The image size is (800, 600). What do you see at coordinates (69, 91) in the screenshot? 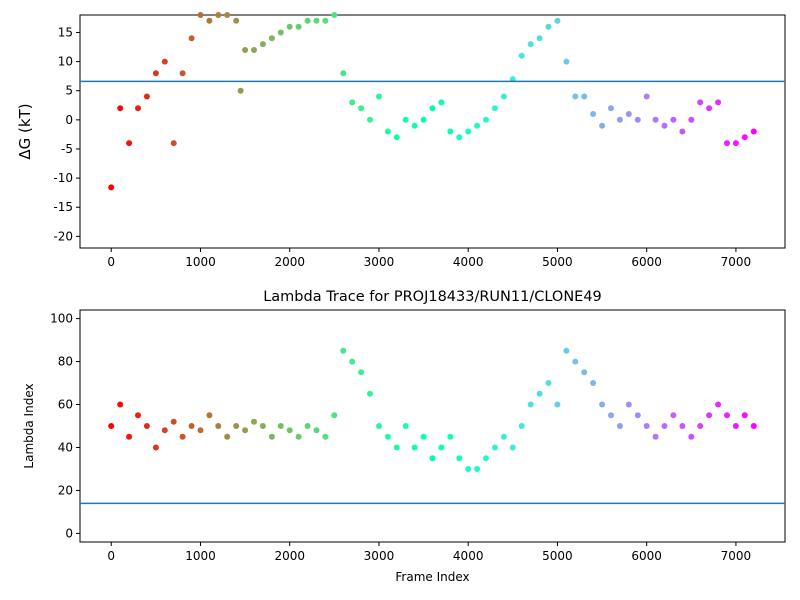
I see `y-tick-label: 5` at bounding box center [69, 91].